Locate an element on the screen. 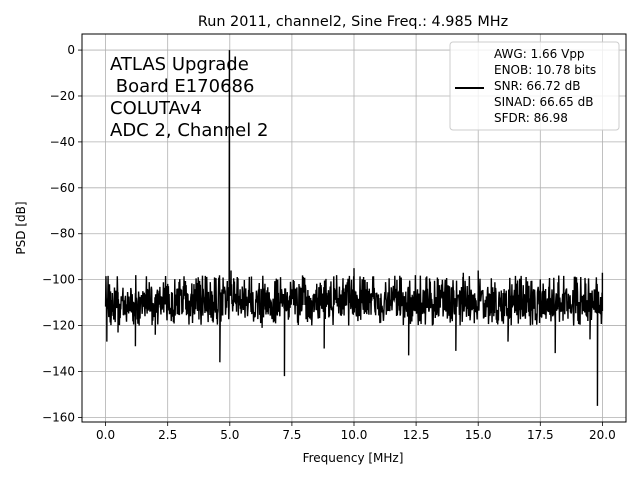 The height and width of the screenshot is (480, 640). x-axis-ticks: 0.0 2.5 5.0 7.5 10.0 12.5 15.0 17.5 20.0 is located at coordinates (356, 432).